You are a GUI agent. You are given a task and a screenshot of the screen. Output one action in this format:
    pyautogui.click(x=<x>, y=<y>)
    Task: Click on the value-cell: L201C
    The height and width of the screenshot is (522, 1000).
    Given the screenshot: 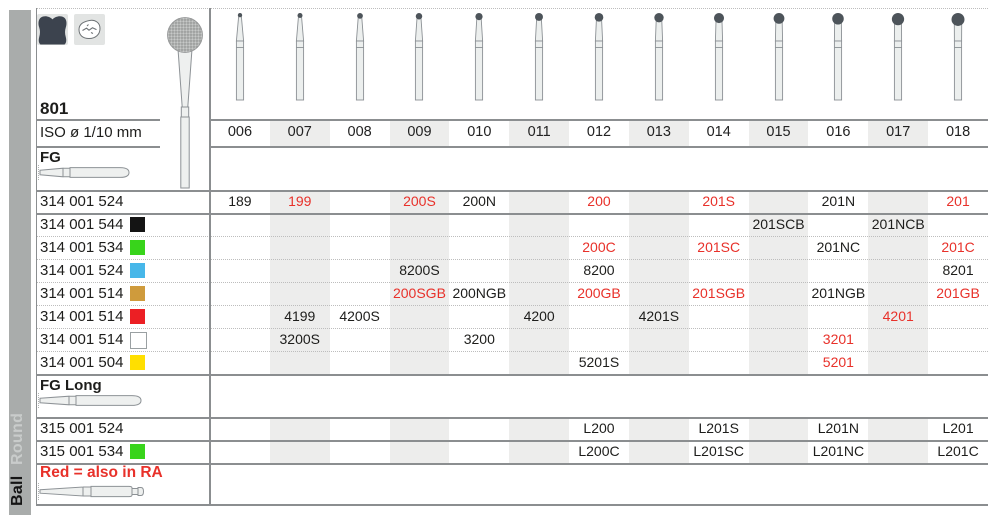 What is the action you would take?
    pyautogui.click(x=958, y=451)
    